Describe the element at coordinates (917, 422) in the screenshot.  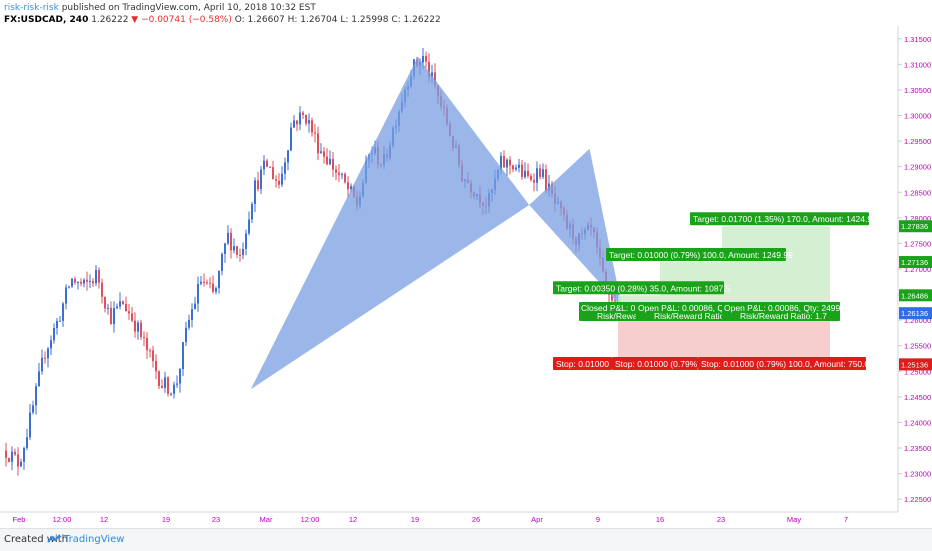
I see `y-tick-label: 1.24000` at that location.